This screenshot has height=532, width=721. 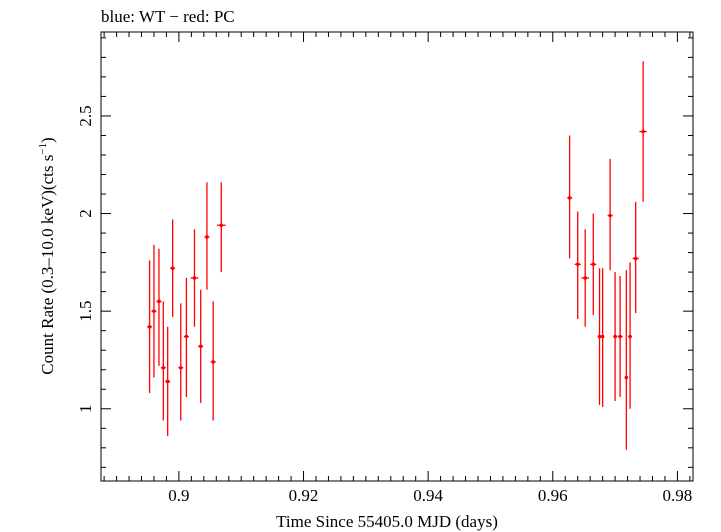 What do you see at coordinates (47, 265) in the screenshot?
I see `y-axis-label-main: Count Rate (0.3–10.0 keV)(cts s` at bounding box center [47, 265].